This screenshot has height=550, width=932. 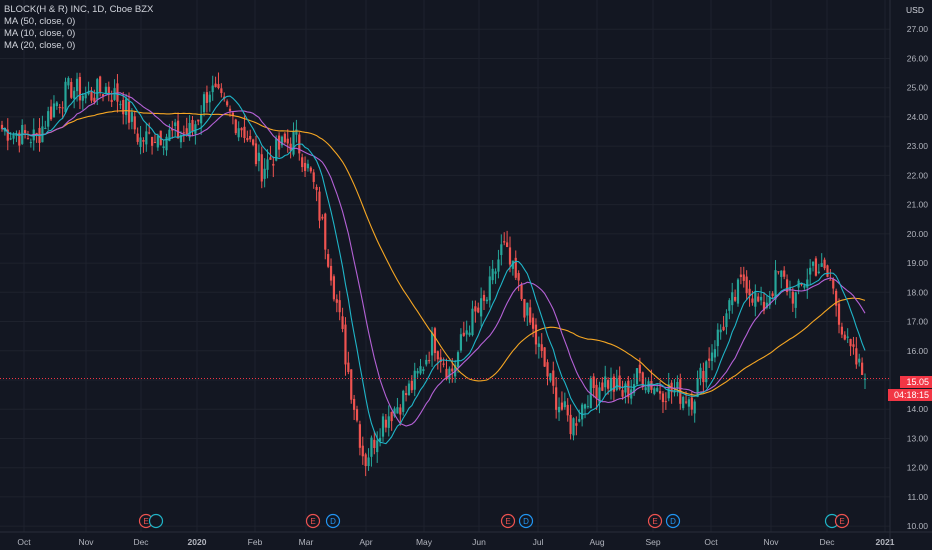 I want to click on x-tick-label: May, so click(x=424, y=542).